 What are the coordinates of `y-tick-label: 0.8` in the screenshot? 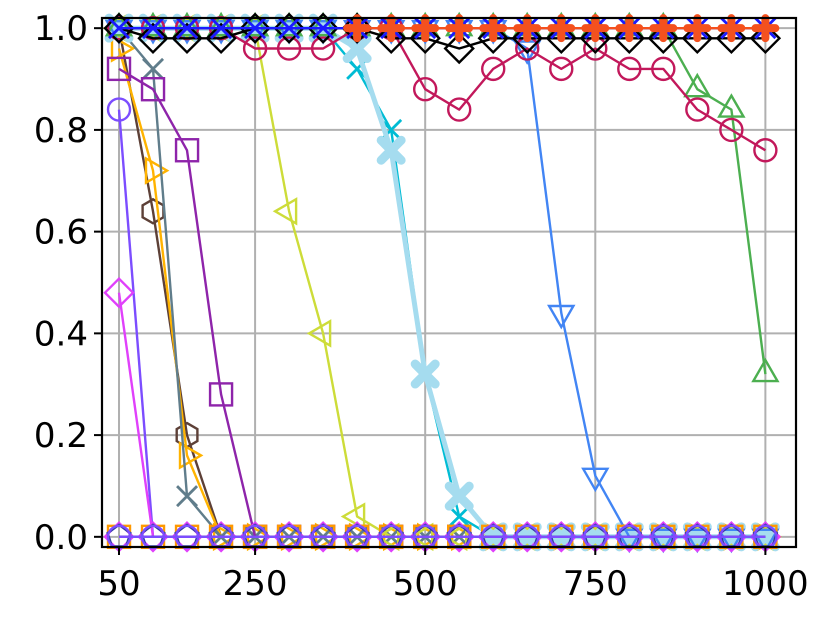 It's located at (61, 131).